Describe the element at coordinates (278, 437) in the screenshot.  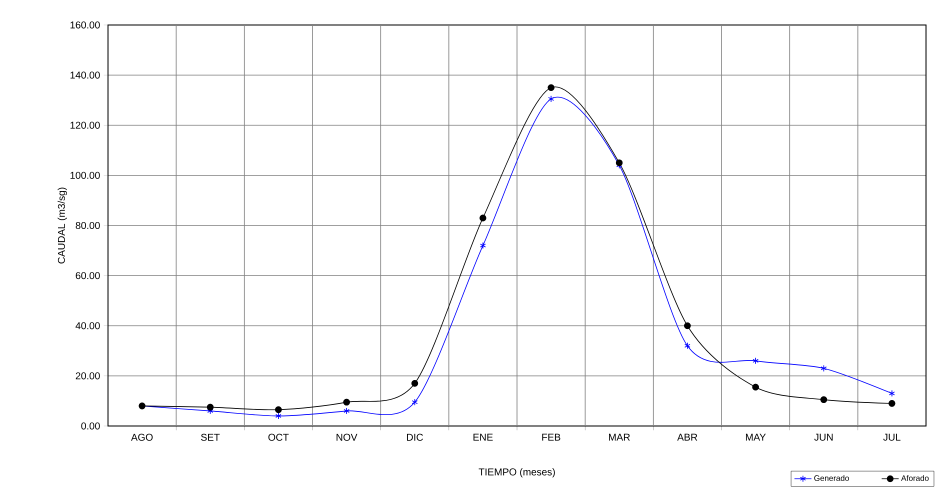
I see `x-tick-label: OCT` at that location.